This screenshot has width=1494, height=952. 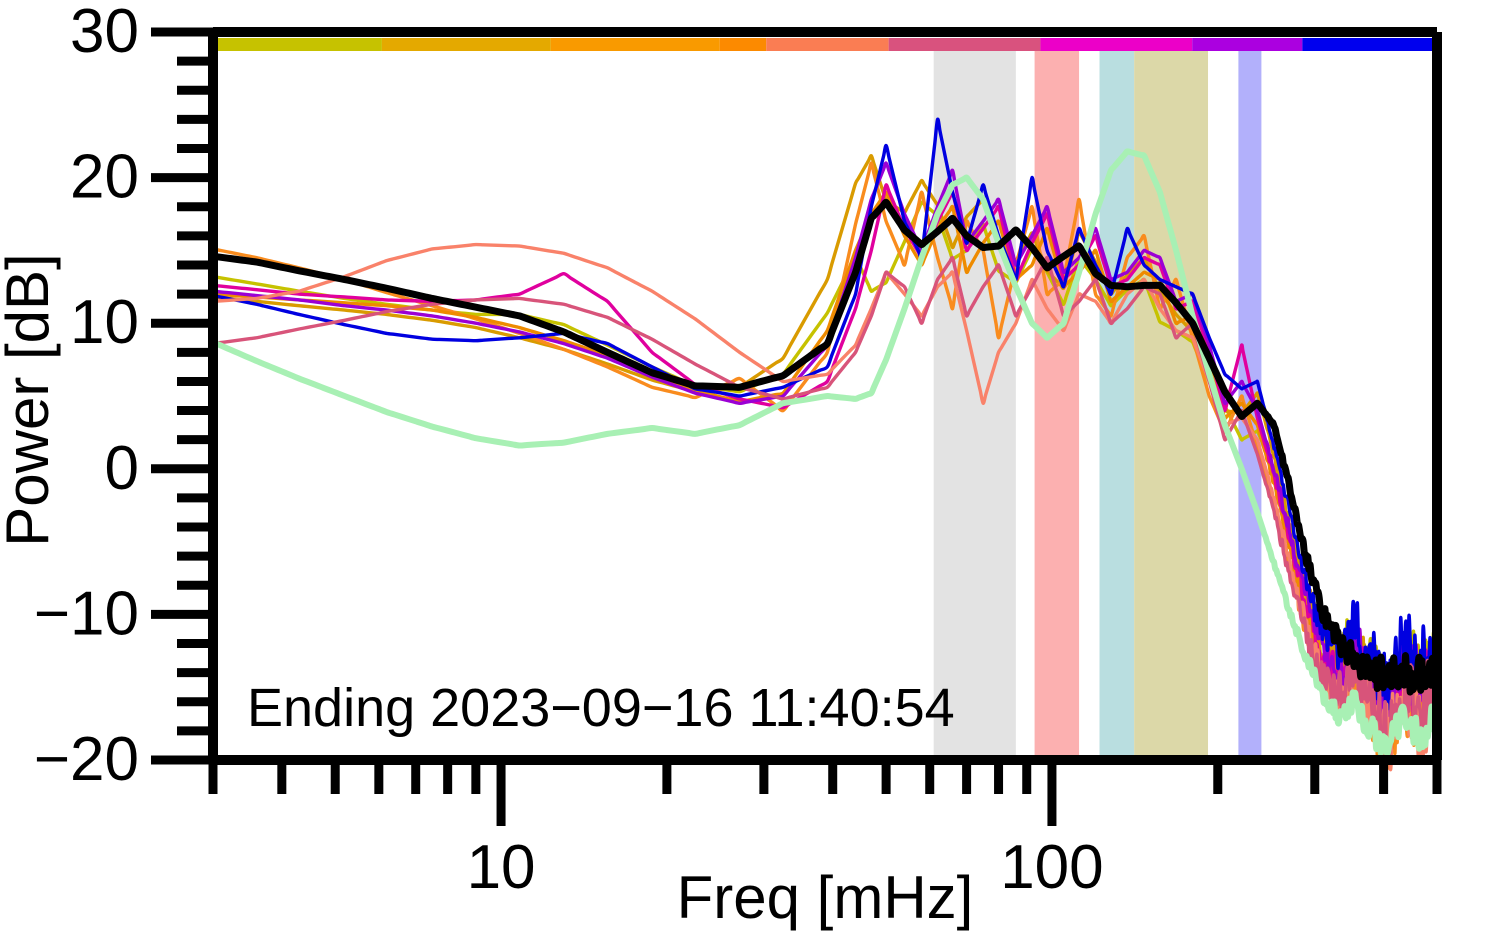 What do you see at coordinates (1057, 405) in the screenshot?
I see `band-pink` at bounding box center [1057, 405].